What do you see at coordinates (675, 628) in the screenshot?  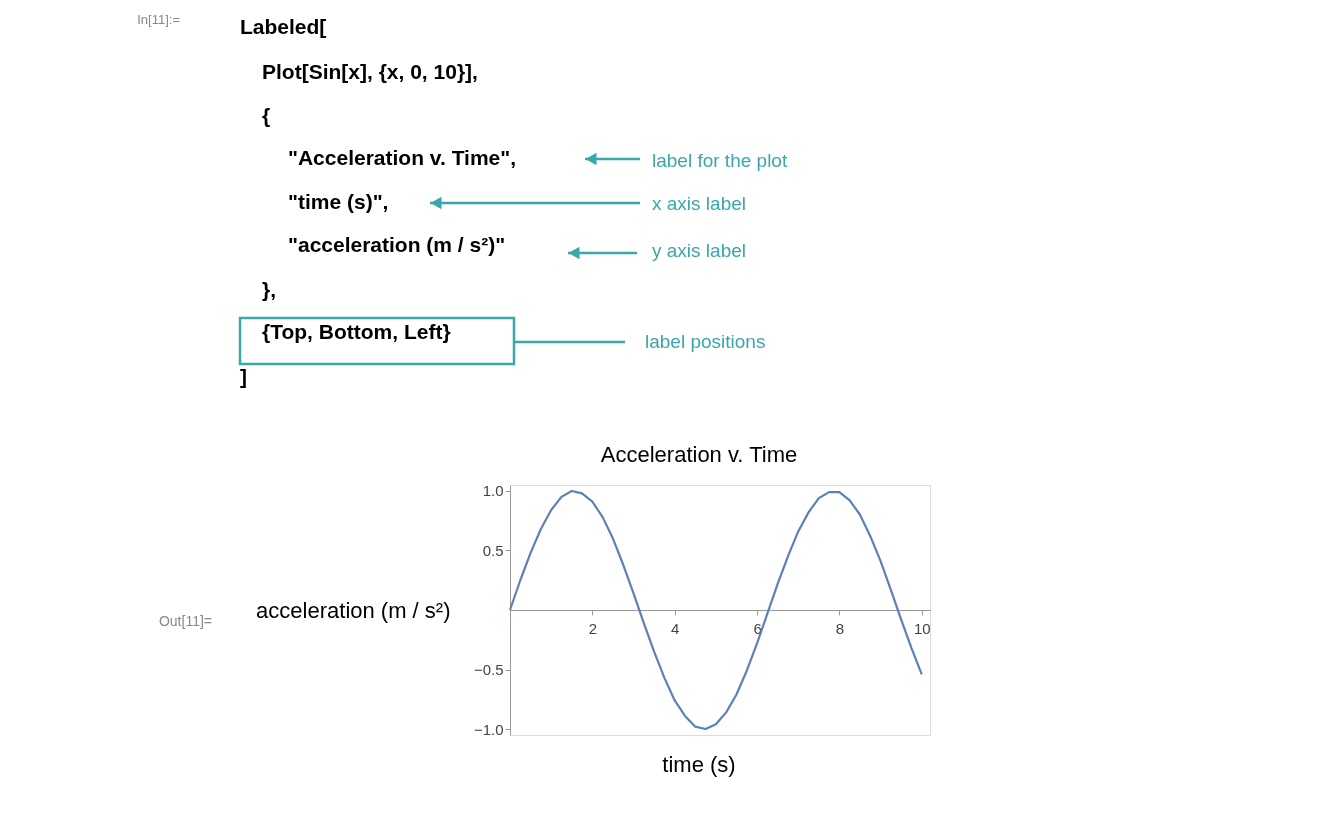 I see `x-tick-label: 4` at bounding box center [675, 628].